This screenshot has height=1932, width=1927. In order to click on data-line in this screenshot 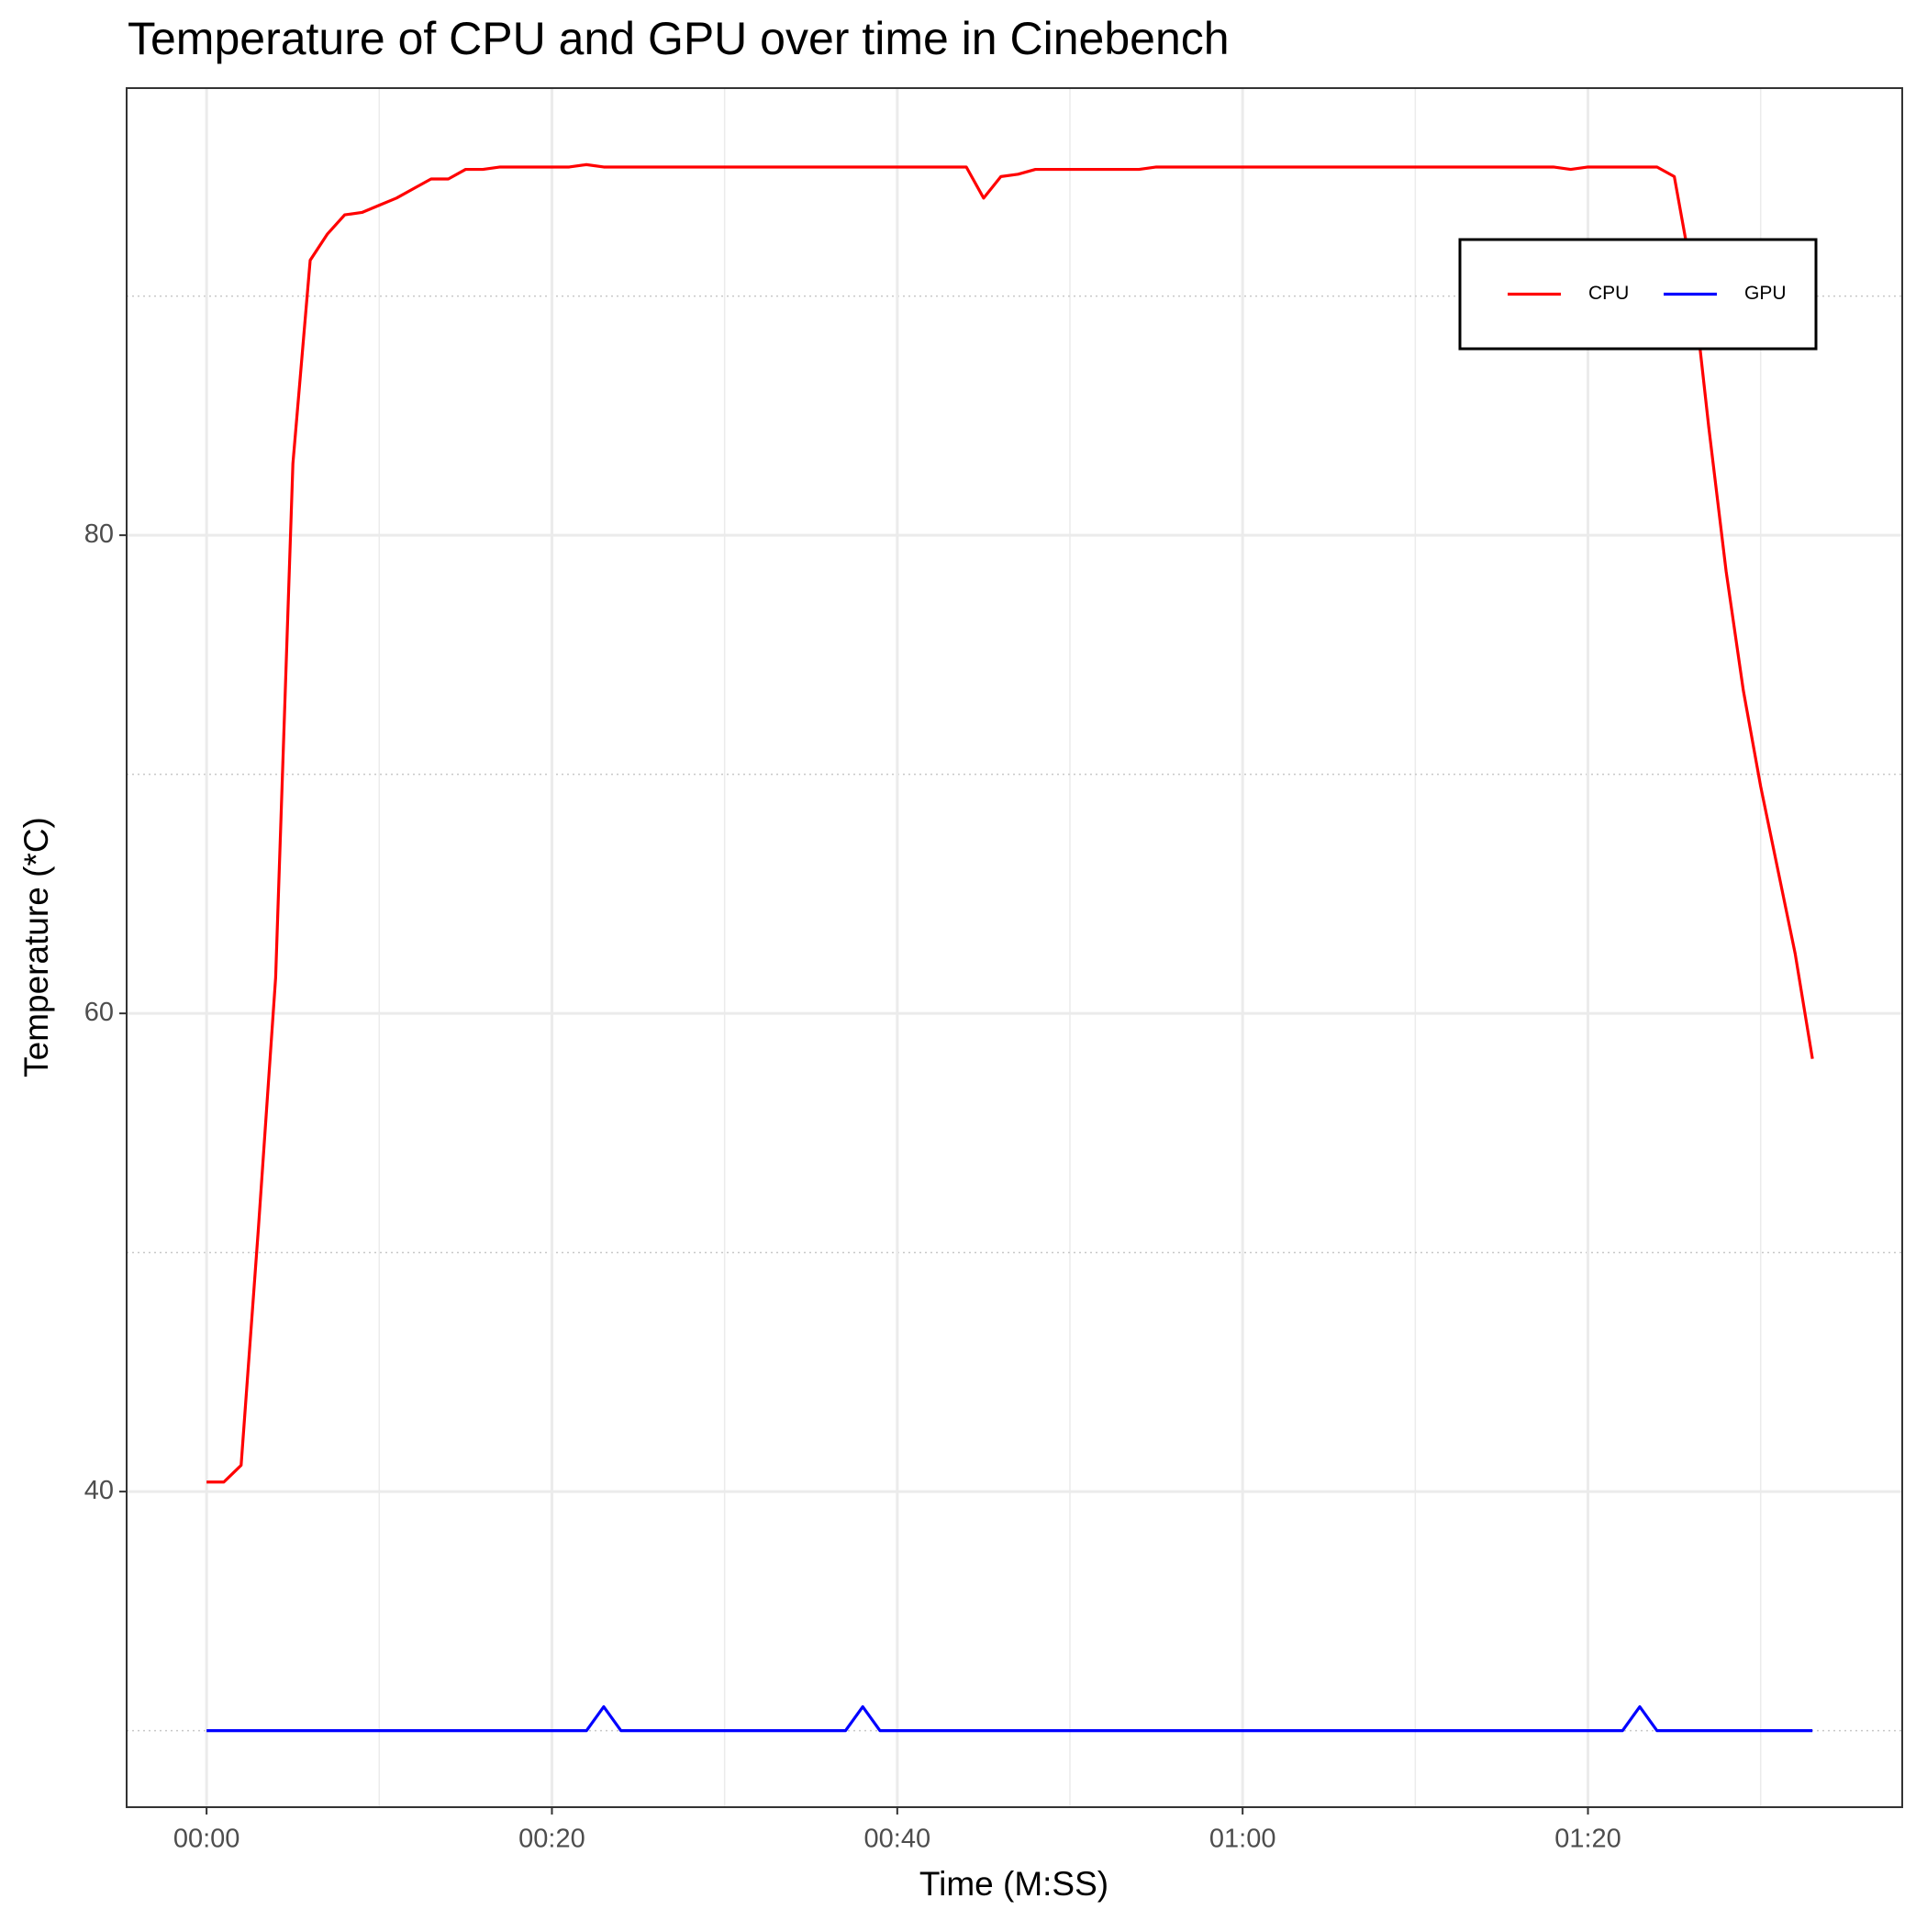, I will do `click(1009, 1718)`.